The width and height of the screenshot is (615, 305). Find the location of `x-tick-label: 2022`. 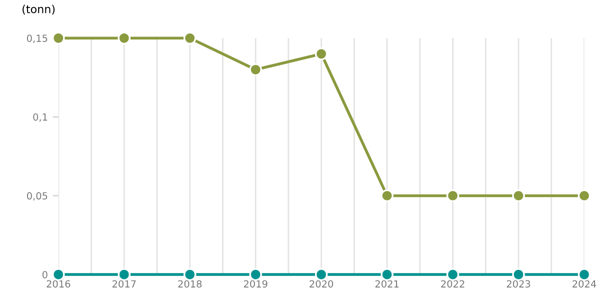

x-tick-label: 2022 is located at coordinates (452, 284).